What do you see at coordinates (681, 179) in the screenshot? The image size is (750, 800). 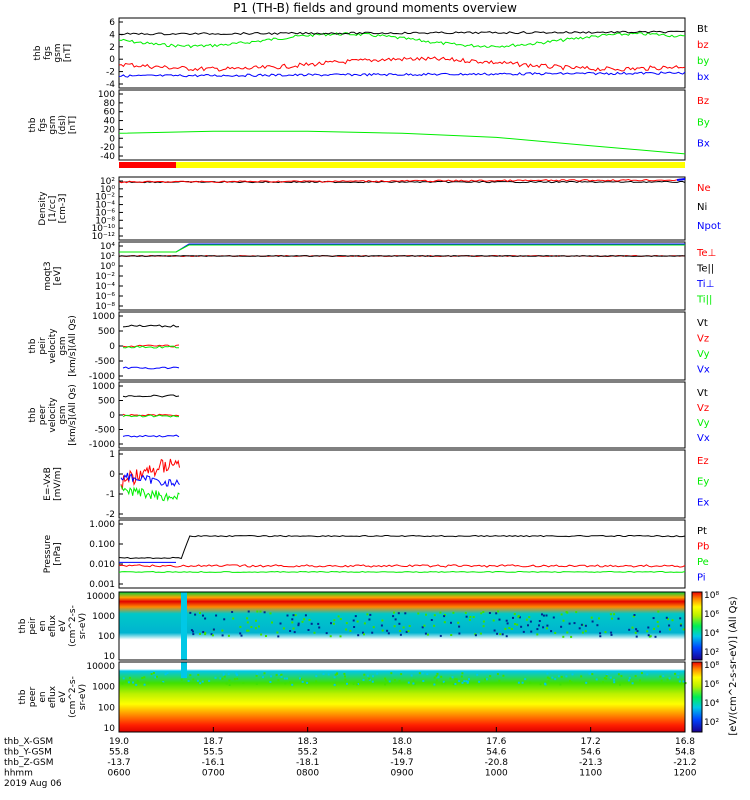 I see `series-Npot` at bounding box center [681, 179].